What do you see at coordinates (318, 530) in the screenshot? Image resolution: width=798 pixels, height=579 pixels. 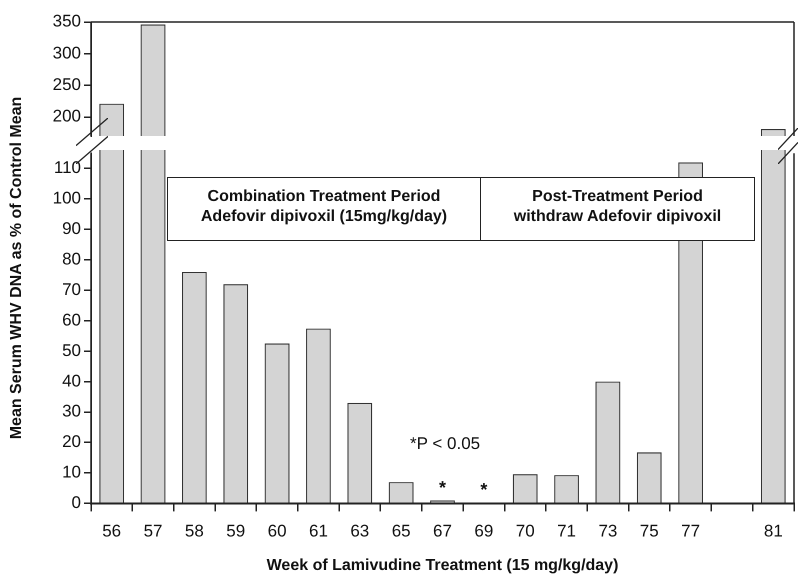 I see `x-tick-label: 61` at bounding box center [318, 530].